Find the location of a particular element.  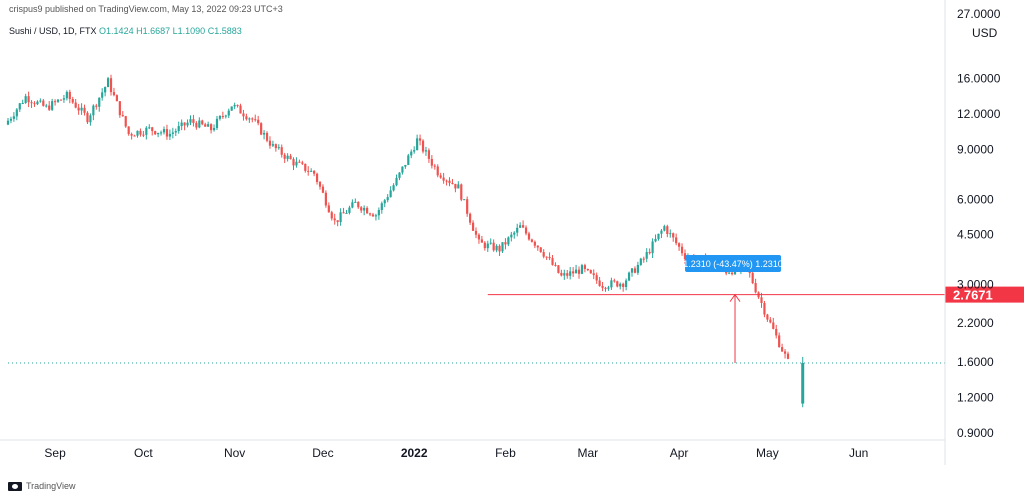

ohlc-high: H1.6687 is located at coordinates (153, 31).